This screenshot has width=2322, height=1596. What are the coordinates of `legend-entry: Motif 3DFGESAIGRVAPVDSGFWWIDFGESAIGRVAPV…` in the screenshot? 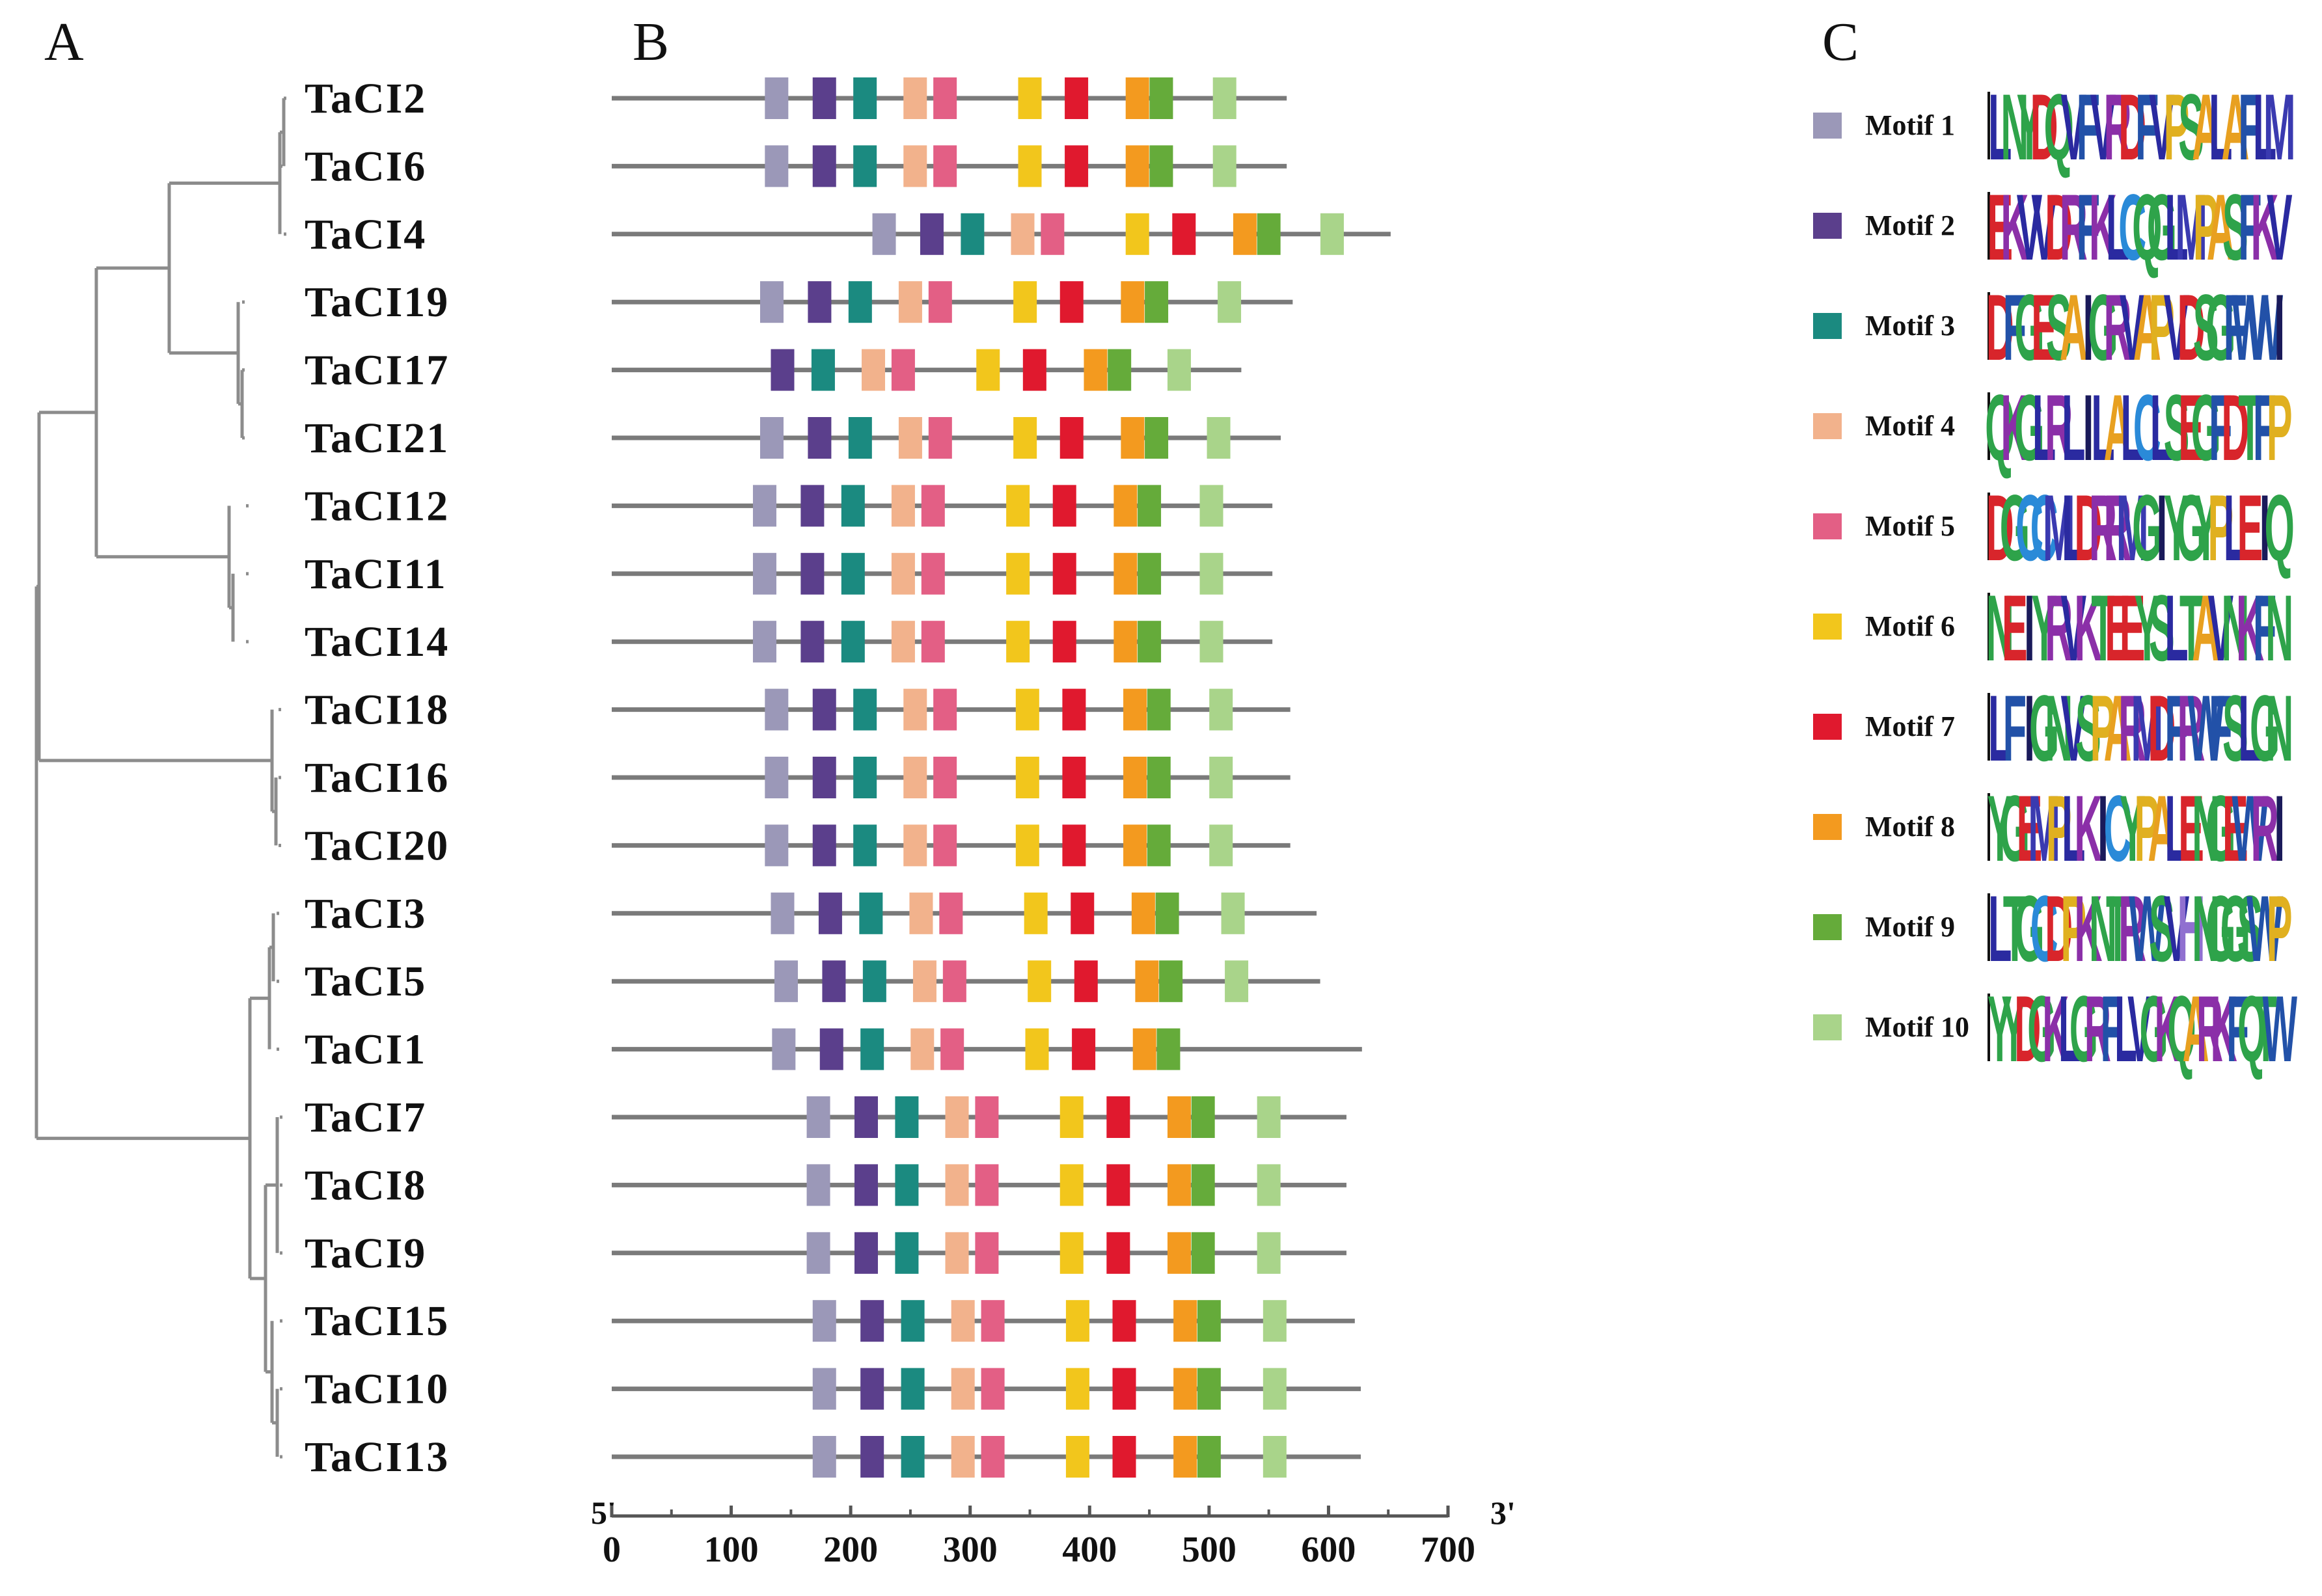 It's located at (2049, 328).